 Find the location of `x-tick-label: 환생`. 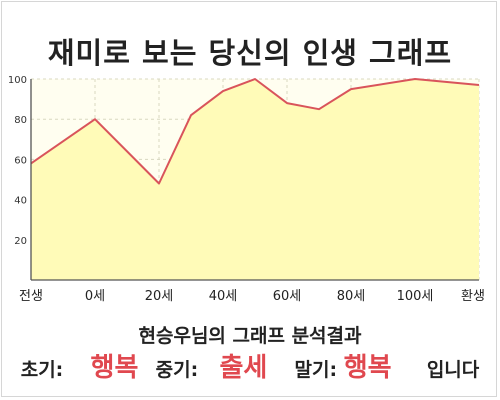

x-tick-label: 환생 is located at coordinates (473, 296).